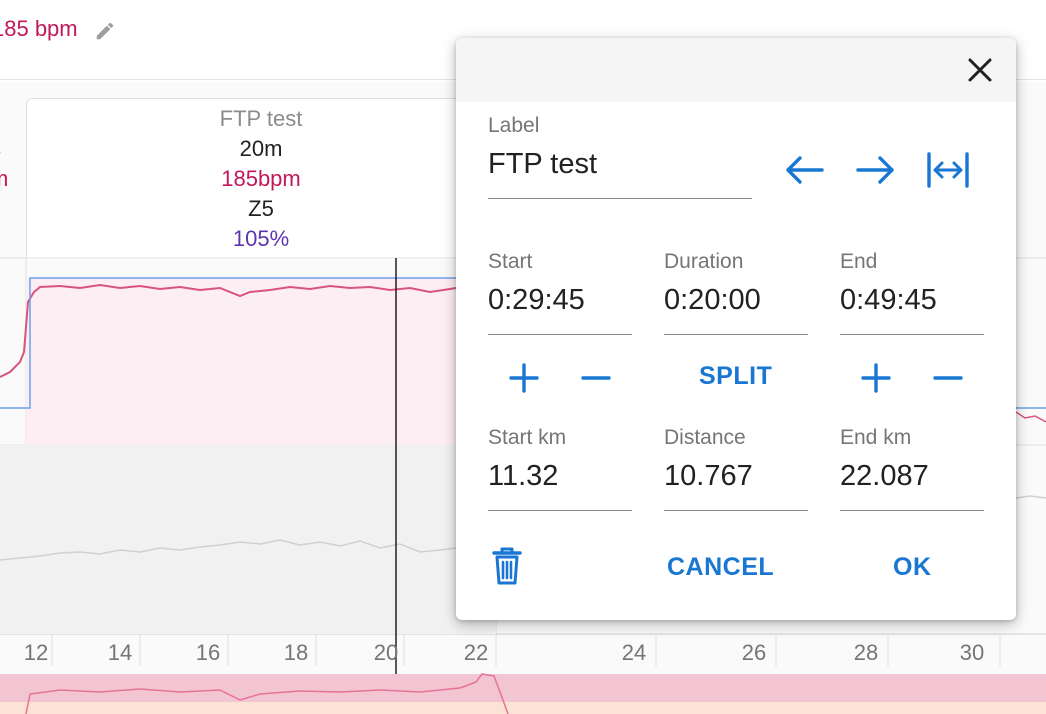  Describe the element at coordinates (708, 476) in the screenshot. I see `distance-input: 10.767` at that location.